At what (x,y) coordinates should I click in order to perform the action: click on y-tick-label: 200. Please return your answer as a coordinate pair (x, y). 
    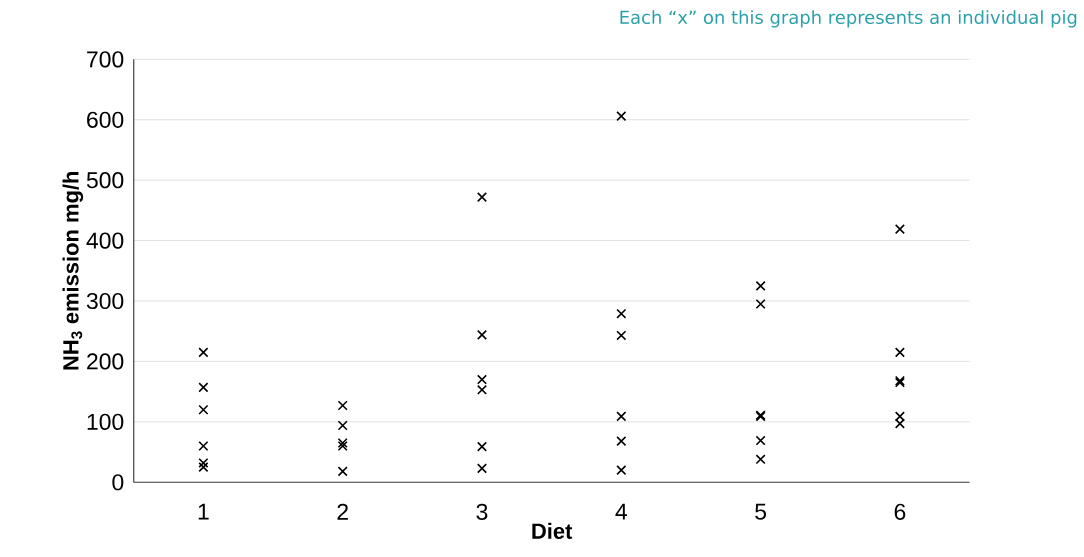
    Looking at the image, I should click on (105, 361).